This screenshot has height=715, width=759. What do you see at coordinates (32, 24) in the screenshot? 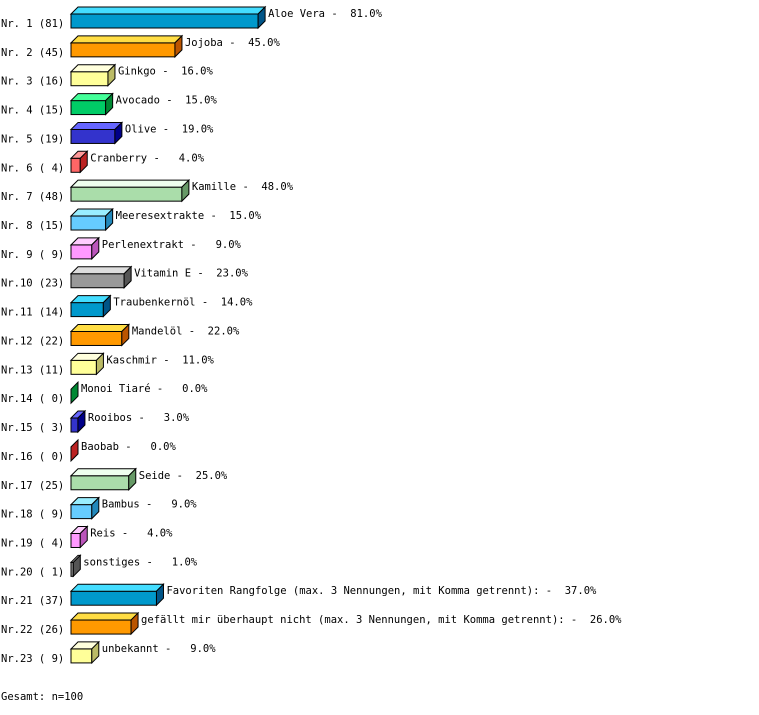
I see `row-label: Nr. 1 (81)` at bounding box center [32, 24].